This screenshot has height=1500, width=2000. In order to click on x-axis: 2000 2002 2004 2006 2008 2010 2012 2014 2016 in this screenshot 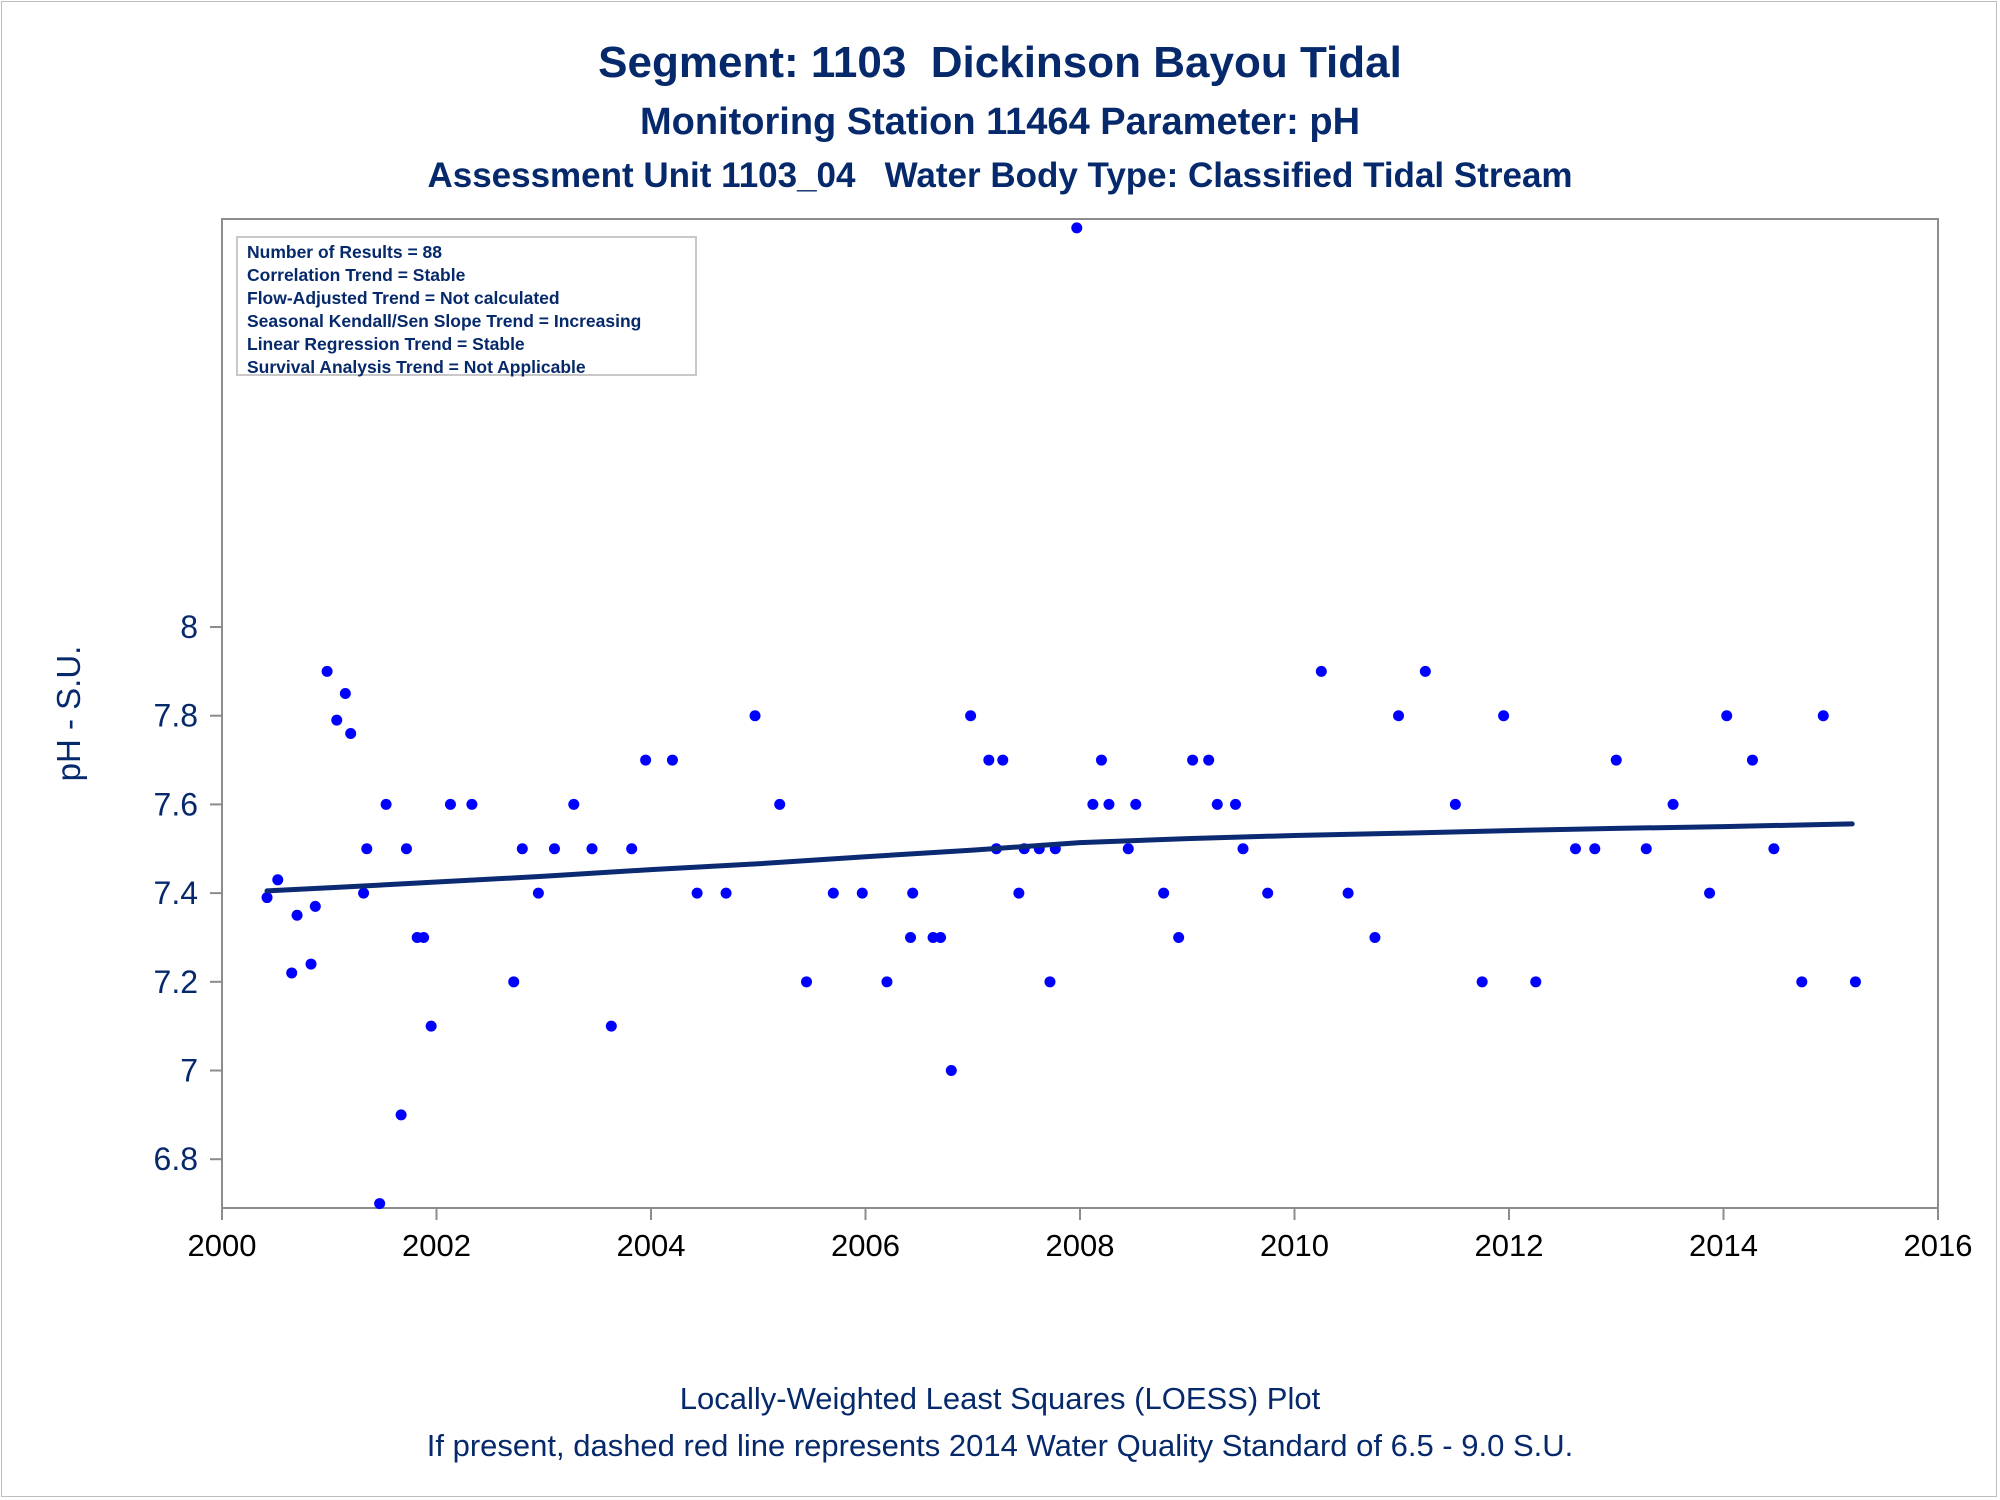, I will do `click(1080, 1235)`.